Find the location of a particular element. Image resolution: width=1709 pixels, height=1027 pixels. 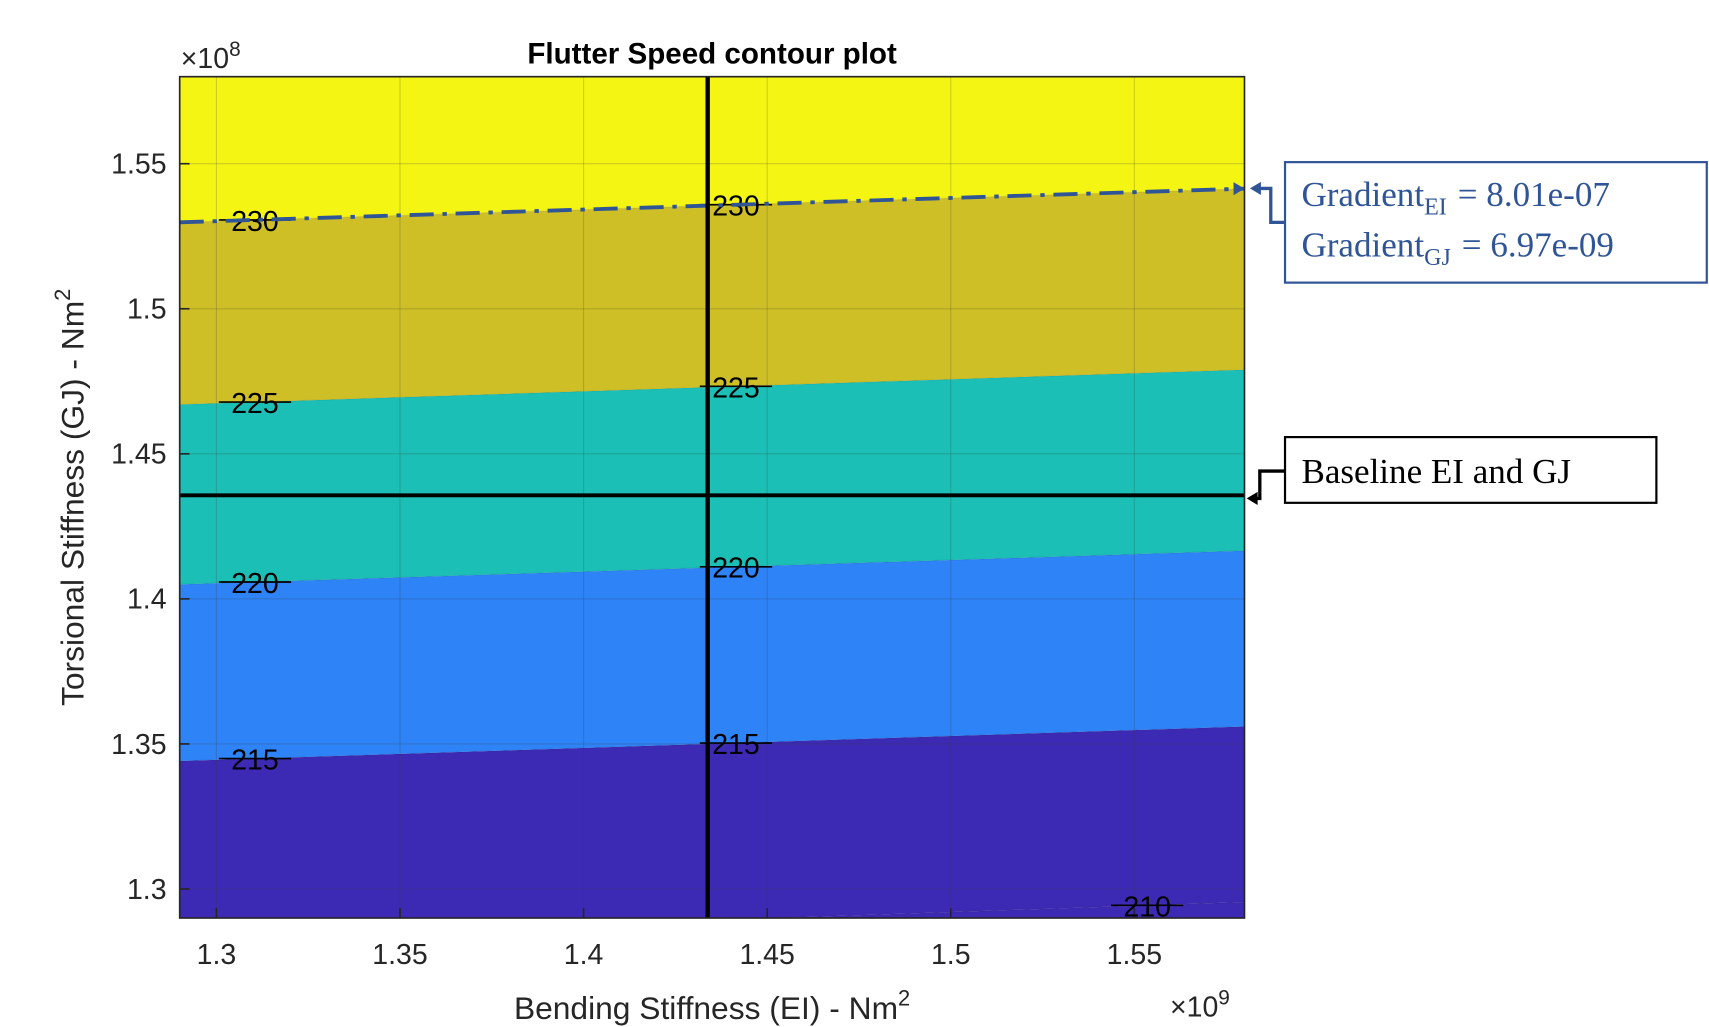

y-tick-label: 1.4 is located at coordinates (147, 600).